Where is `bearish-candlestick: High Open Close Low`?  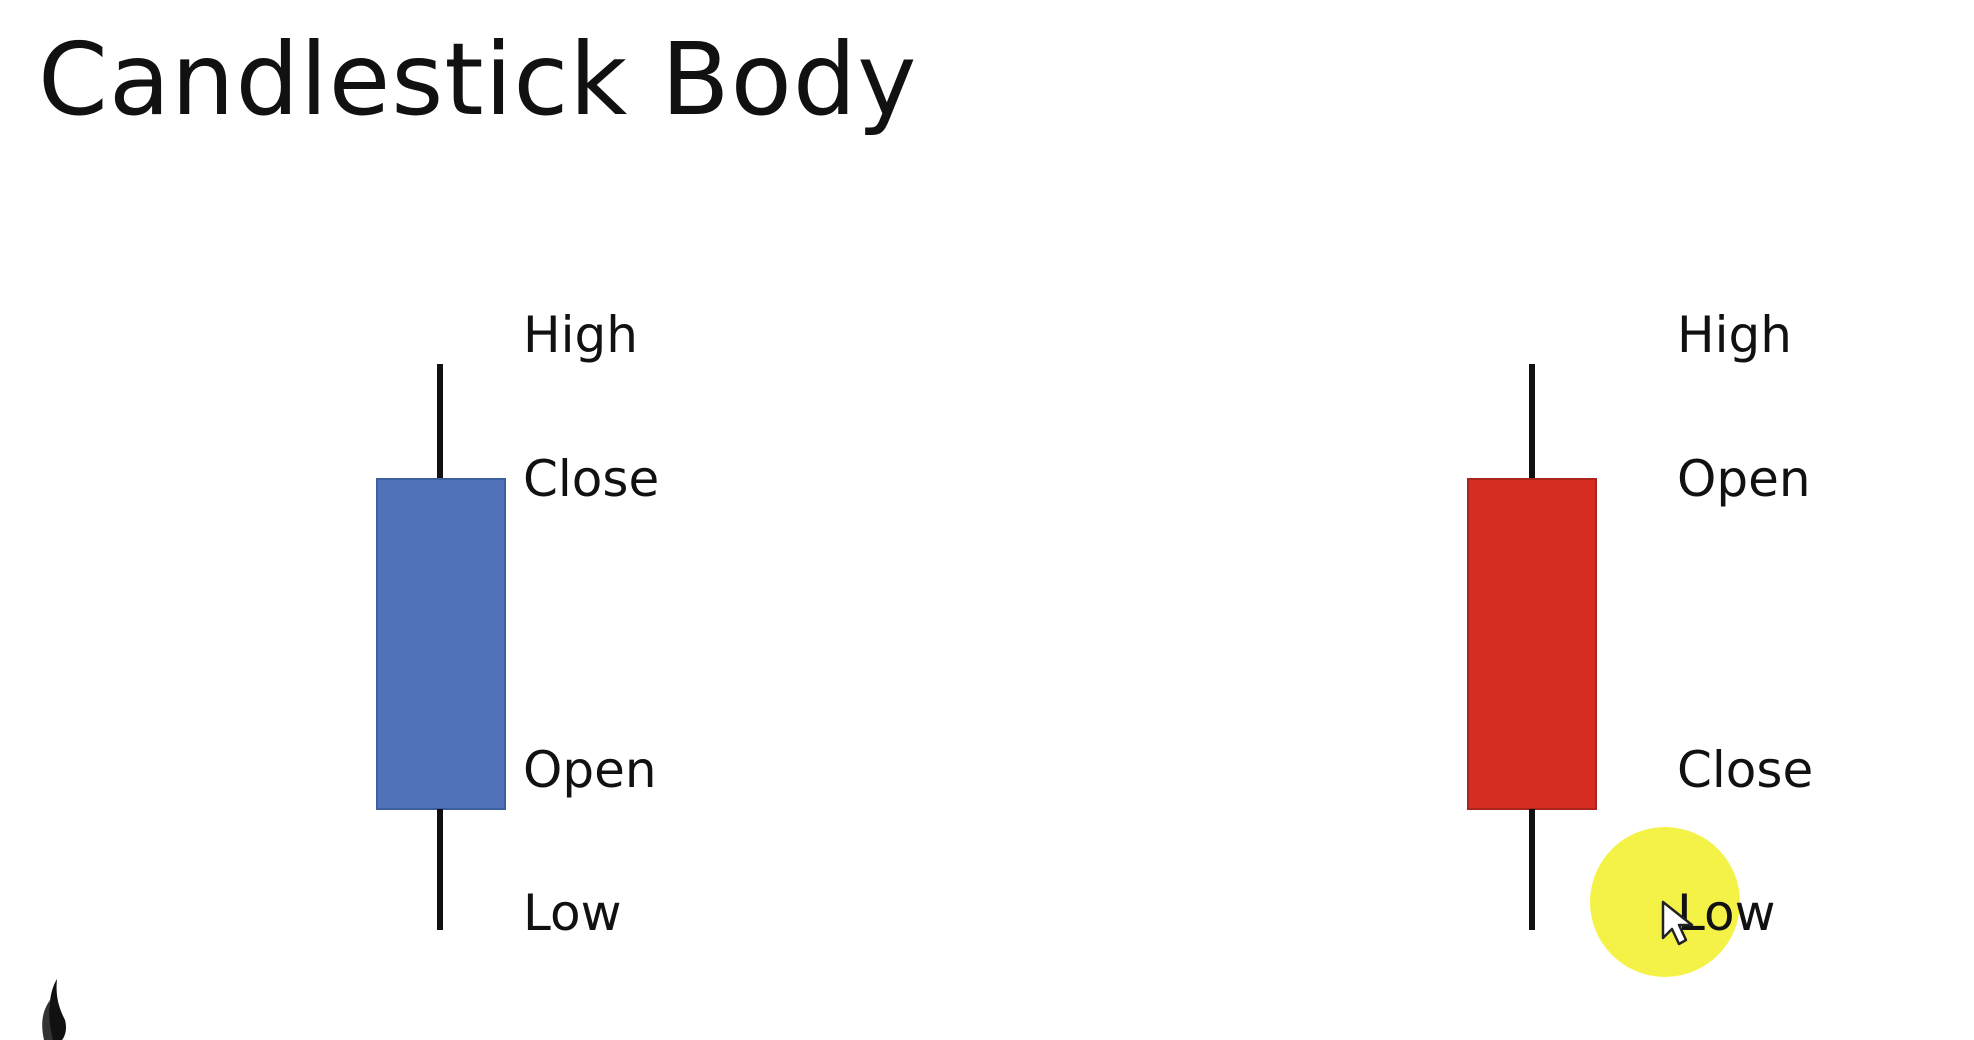 bearish-candlestick: High Open Close Low is located at coordinates (1640, 641).